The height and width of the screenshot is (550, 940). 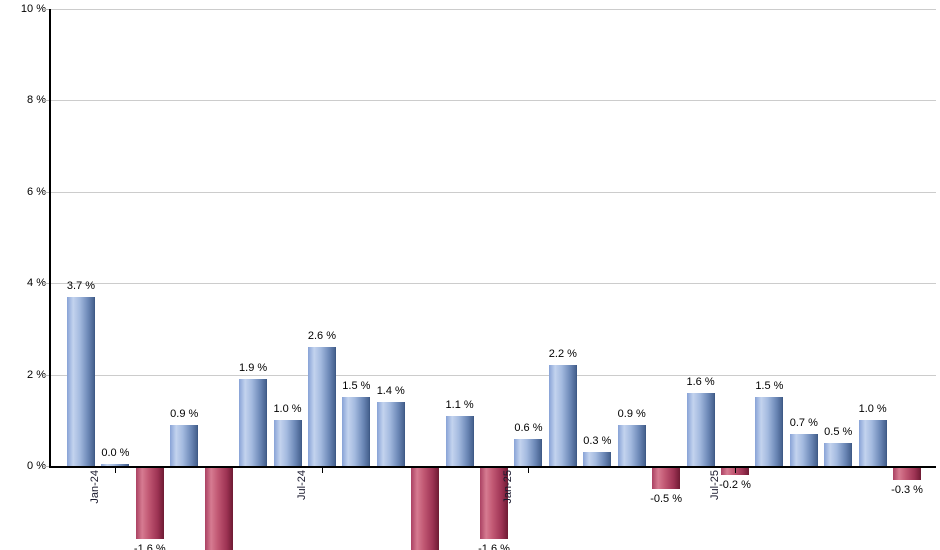 I want to click on x-axis-line, so click(x=492, y=467).